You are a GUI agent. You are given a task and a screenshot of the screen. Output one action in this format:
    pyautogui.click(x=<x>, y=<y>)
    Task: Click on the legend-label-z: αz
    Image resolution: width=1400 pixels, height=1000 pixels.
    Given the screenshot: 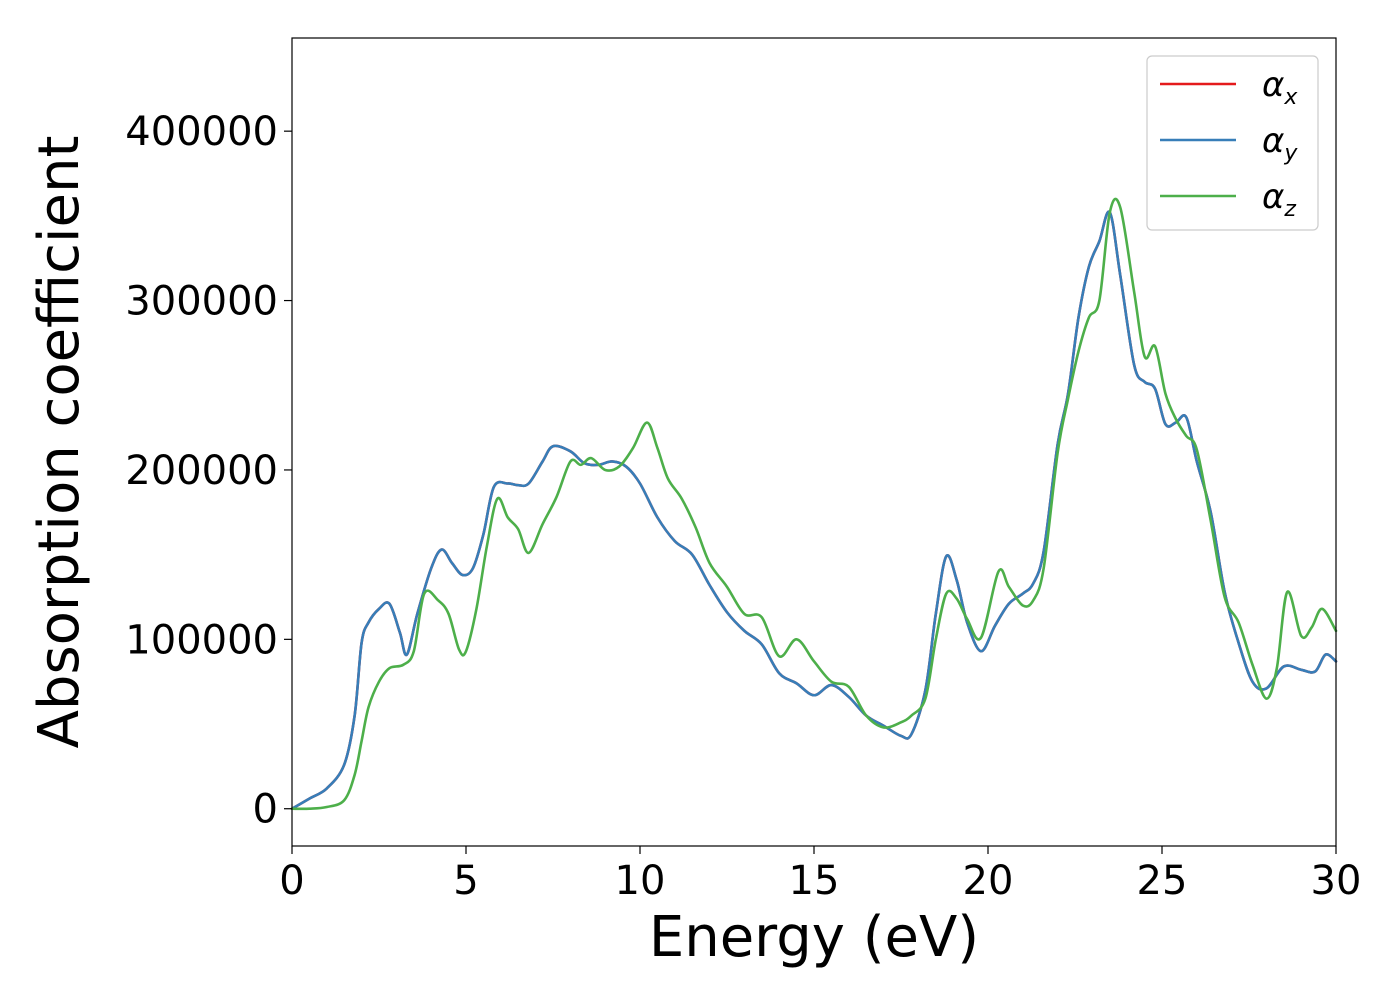 What is the action you would take?
    pyautogui.click(x=1279, y=199)
    